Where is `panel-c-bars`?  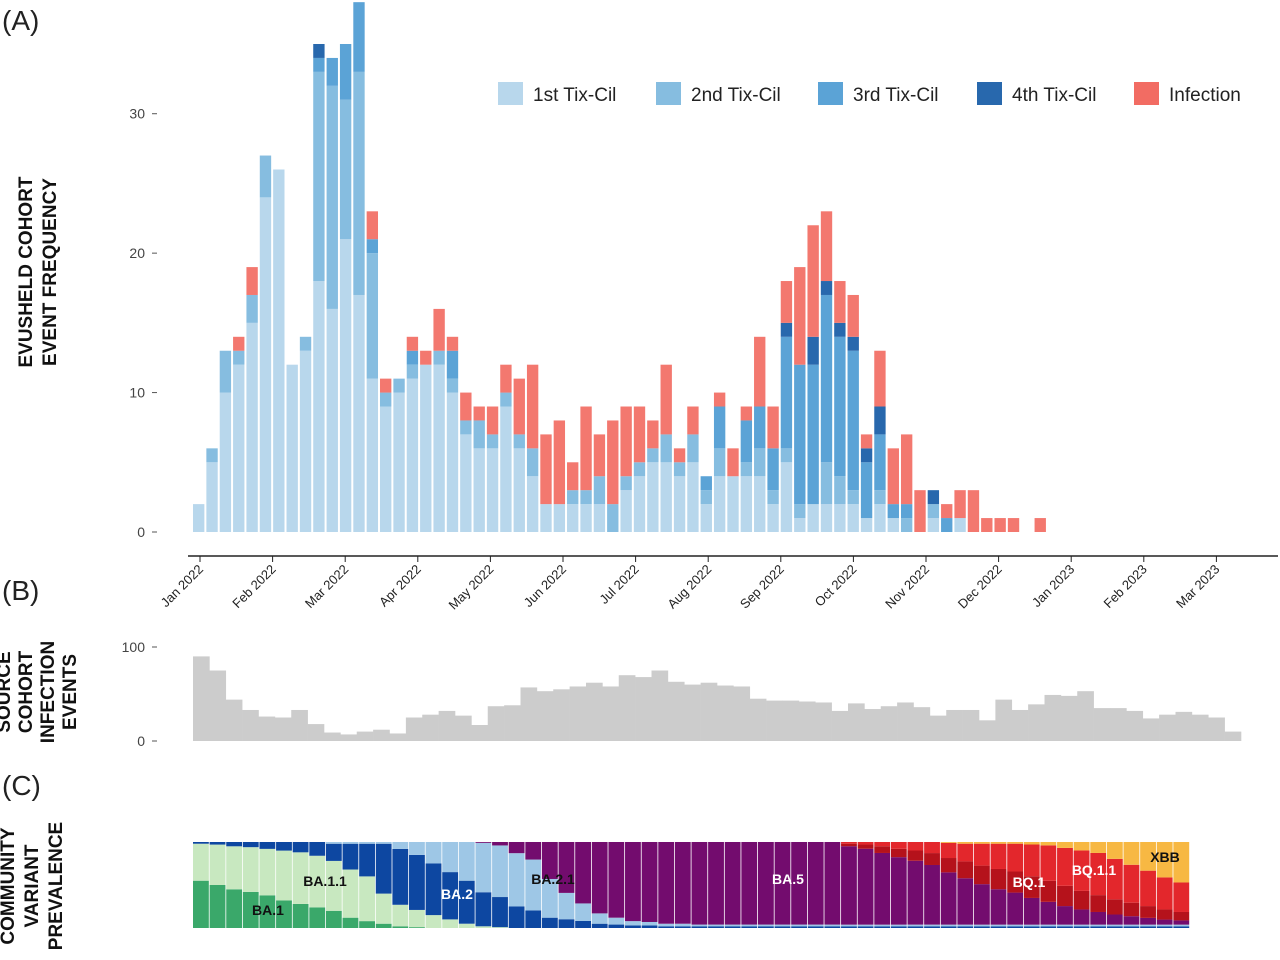
panel-c-bars is located at coordinates (691, 885).